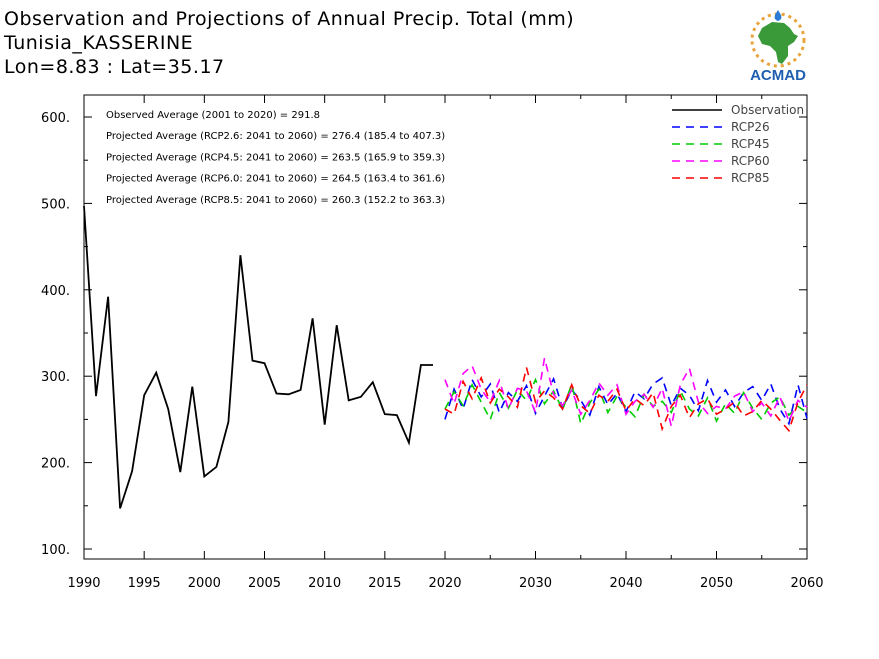  What do you see at coordinates (716, 583) in the screenshot?
I see `x-tick-label: 2050` at bounding box center [716, 583].